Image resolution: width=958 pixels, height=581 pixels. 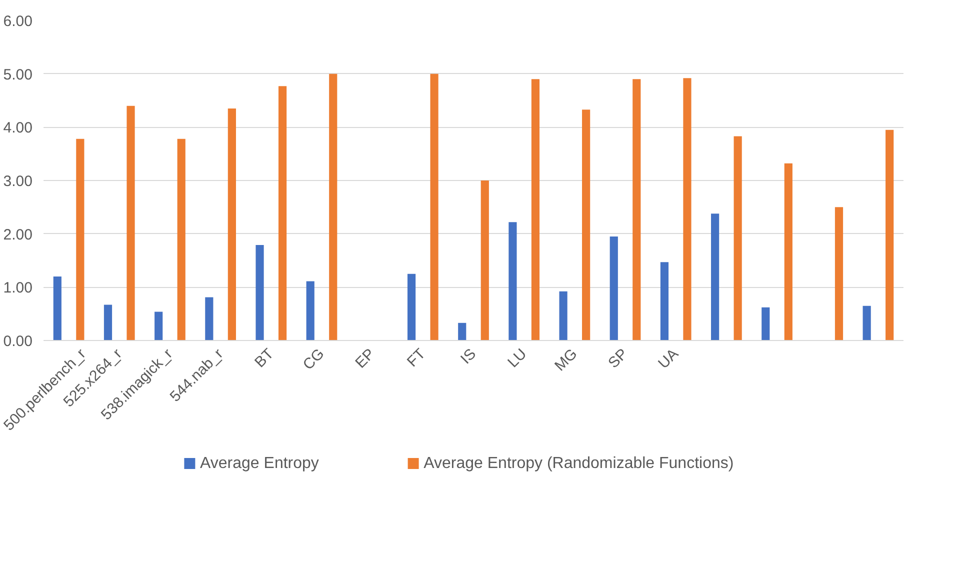 I want to click on x-tick-label: IS, so click(x=468, y=356).